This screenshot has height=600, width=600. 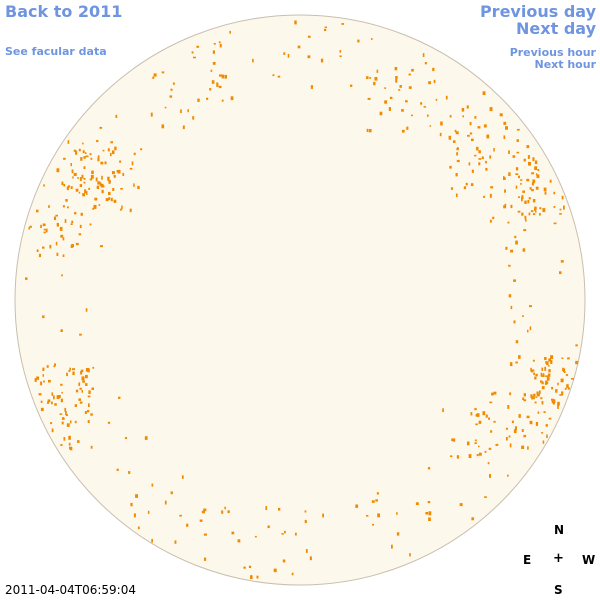 I want to click on next-day-link: Next day, so click(x=556, y=28).